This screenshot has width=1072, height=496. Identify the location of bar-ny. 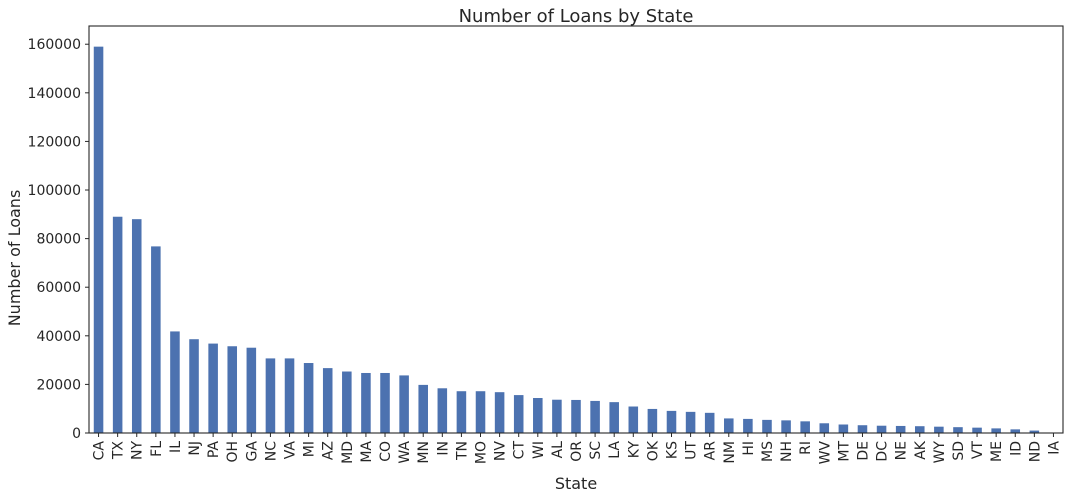
(136, 326).